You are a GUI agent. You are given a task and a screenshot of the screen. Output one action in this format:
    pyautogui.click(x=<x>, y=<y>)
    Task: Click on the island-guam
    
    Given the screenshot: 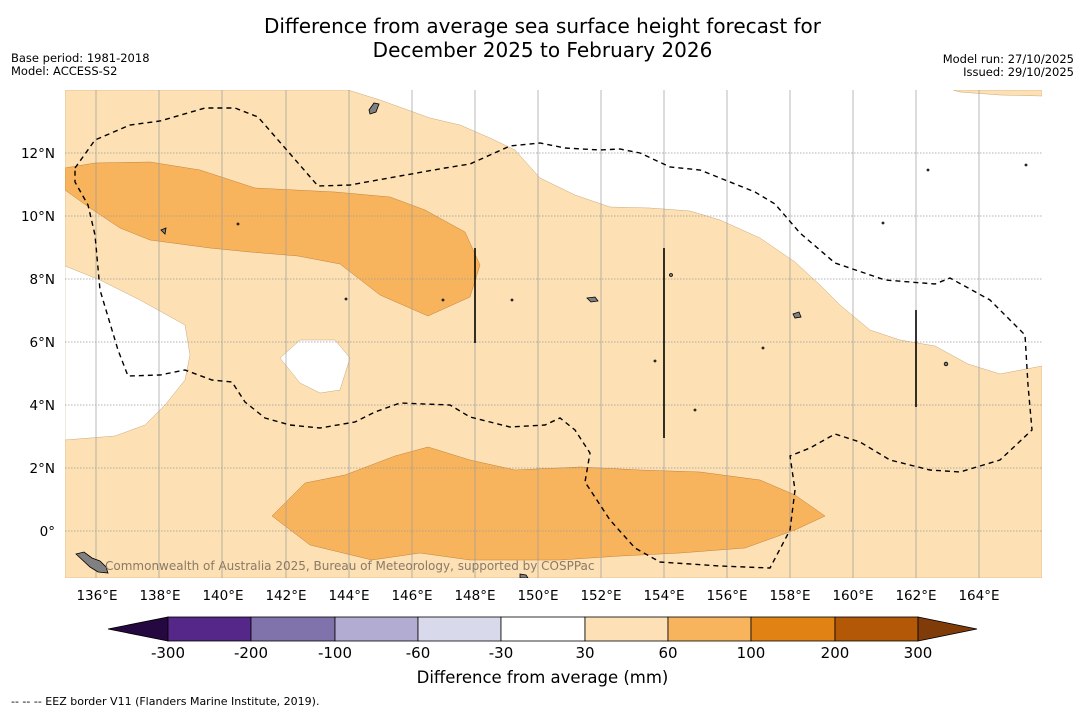 What is the action you would take?
    pyautogui.click(x=374, y=108)
    